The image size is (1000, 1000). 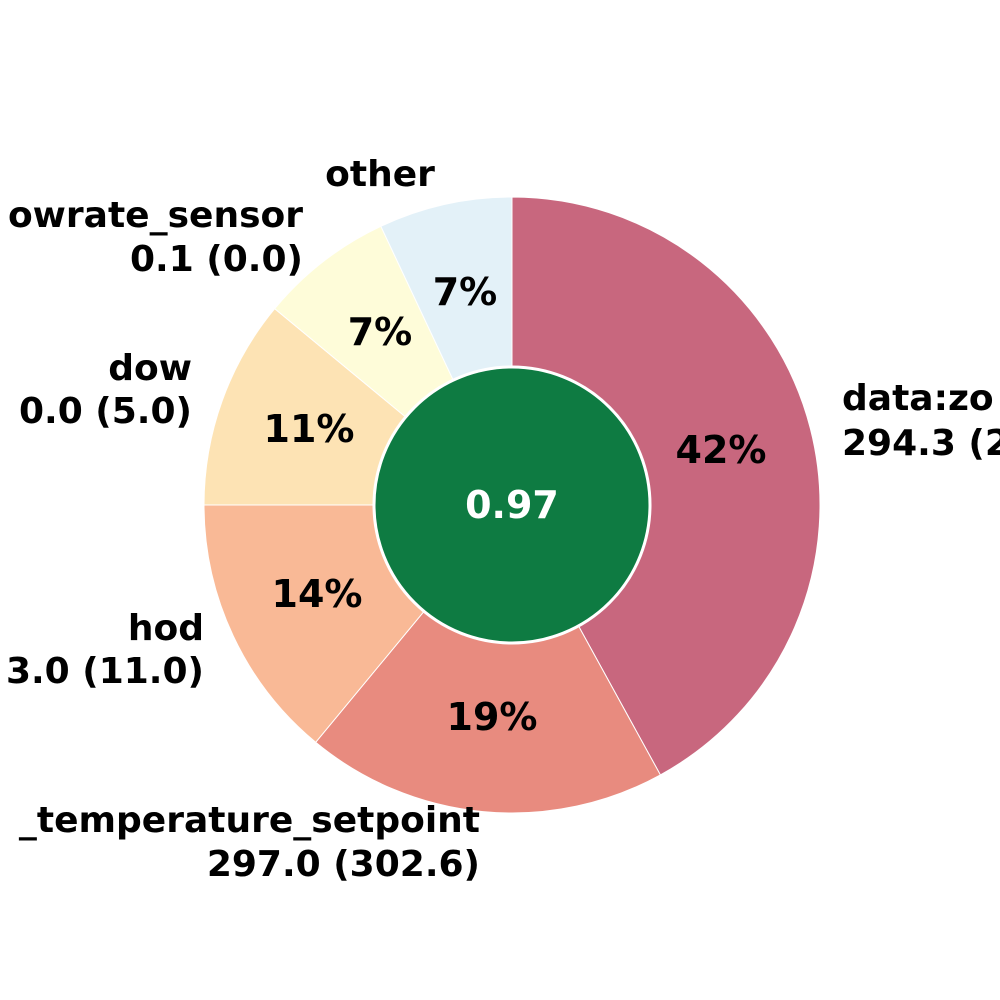 I want to click on slice-value-label: 0.0 (5.0), so click(x=105, y=411).